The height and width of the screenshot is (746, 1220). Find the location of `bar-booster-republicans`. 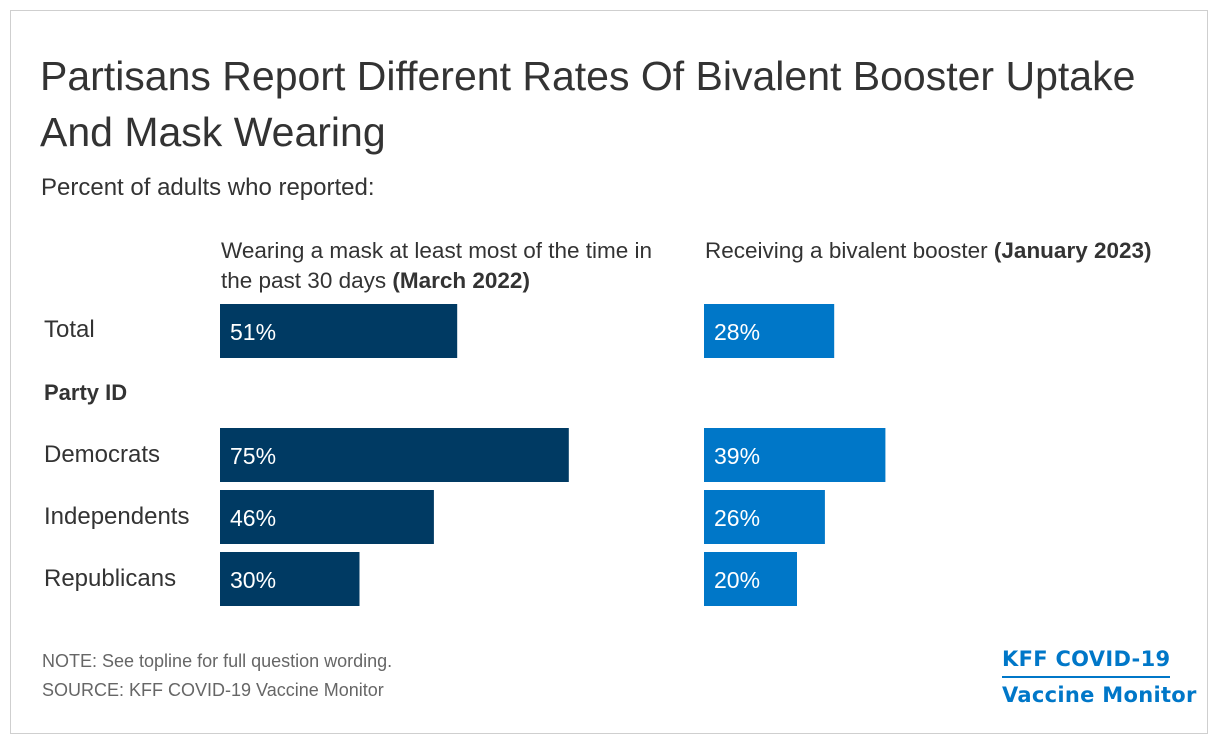

bar-booster-republicans is located at coordinates (750, 579).